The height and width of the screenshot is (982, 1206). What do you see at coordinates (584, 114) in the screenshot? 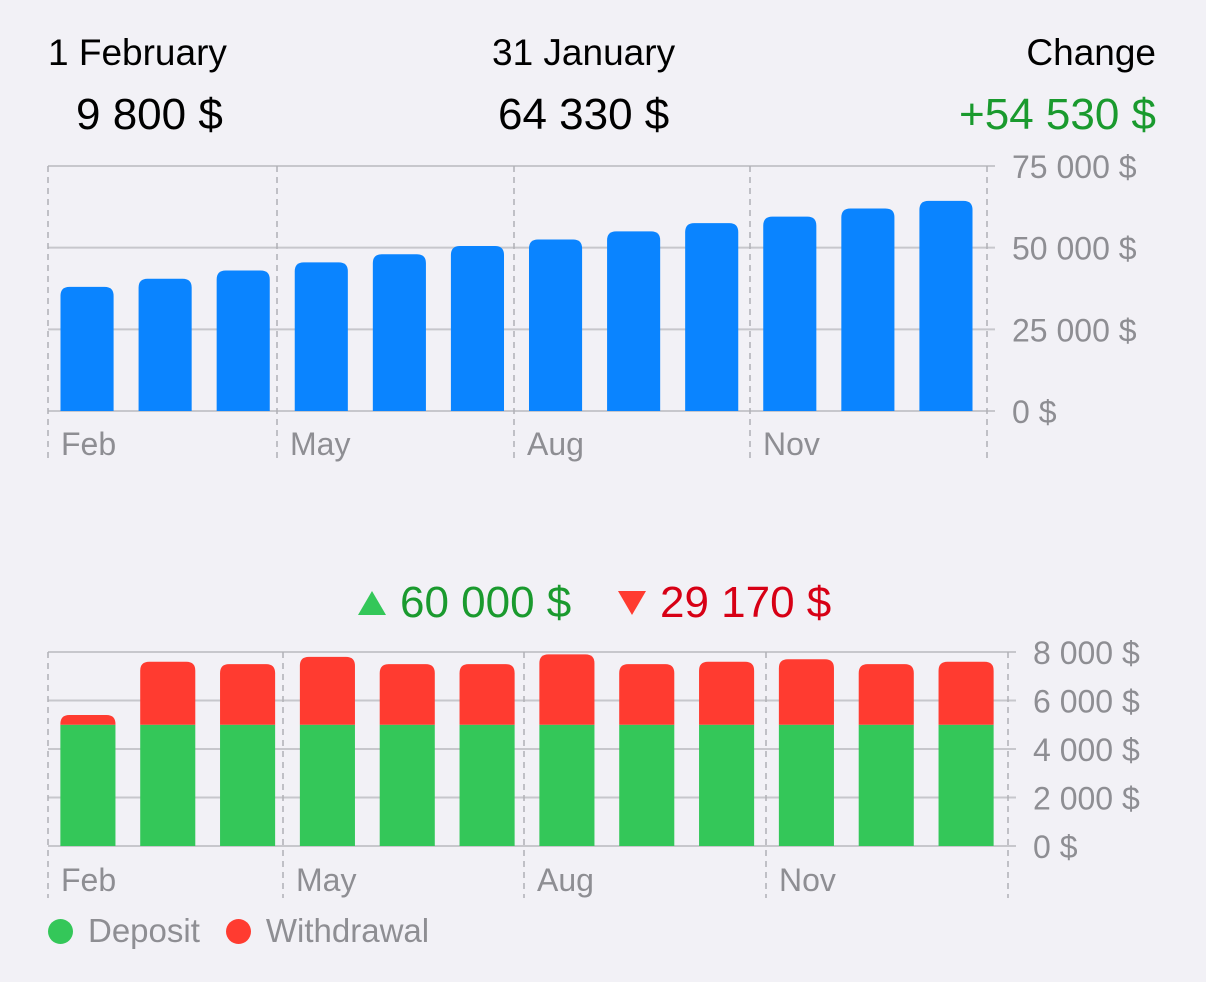
I see `end-balance: 64 330 $` at bounding box center [584, 114].